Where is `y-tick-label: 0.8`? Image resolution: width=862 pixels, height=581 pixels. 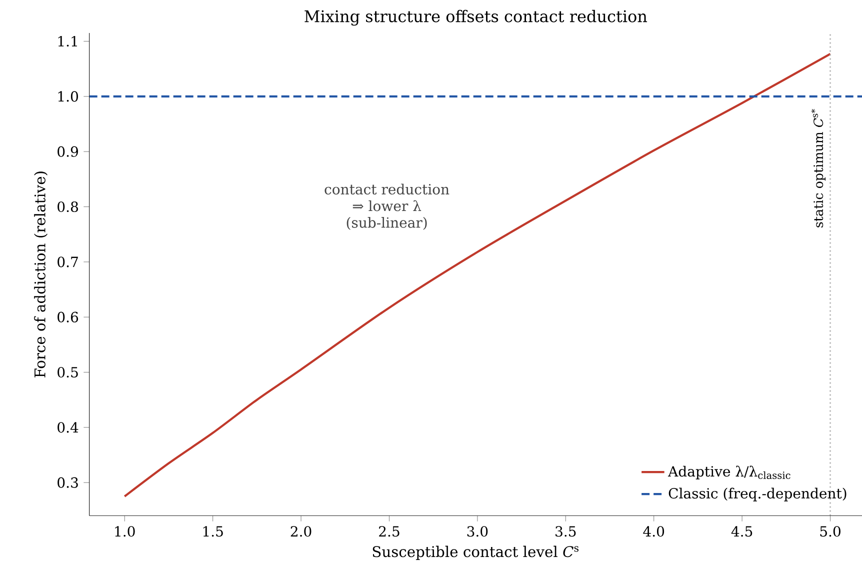
y-tick-label: 0.8 is located at coordinates (68, 206).